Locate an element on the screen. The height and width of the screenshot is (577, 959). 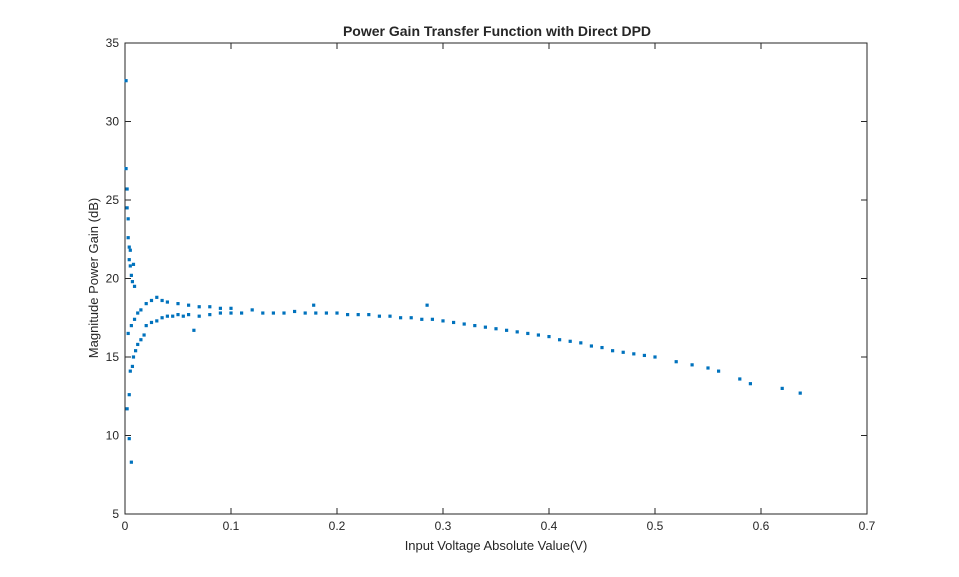
x-tick-label: 0.3 is located at coordinates (443, 526).